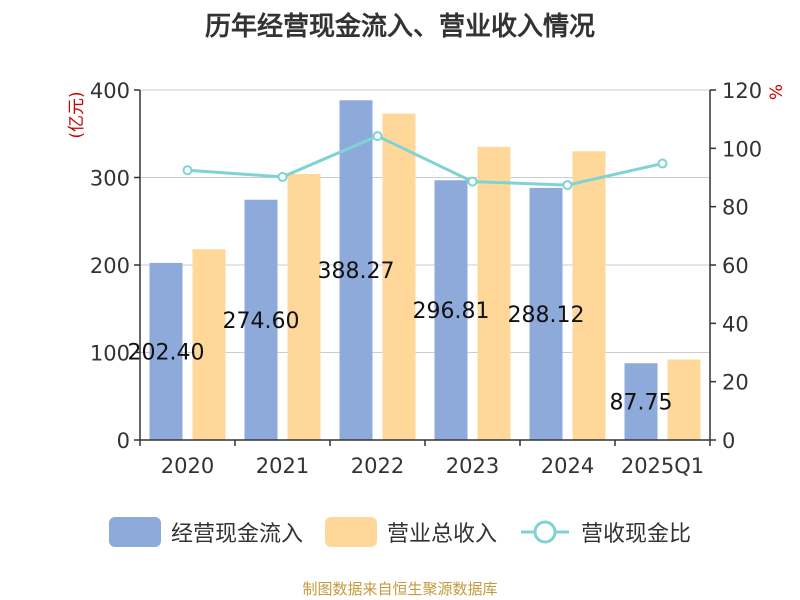 The height and width of the screenshot is (600, 800). I want to click on y-tick-label-left: 400, so click(110, 91).